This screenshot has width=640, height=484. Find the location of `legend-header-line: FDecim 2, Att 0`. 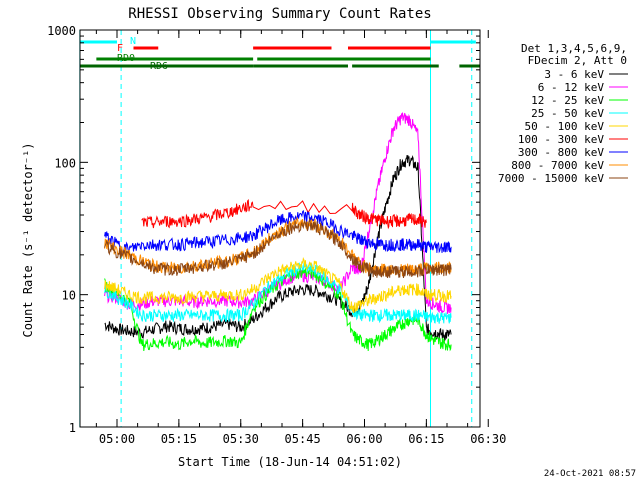

legend-header-line: FDecim 2, Att 0 is located at coordinates (577, 60).